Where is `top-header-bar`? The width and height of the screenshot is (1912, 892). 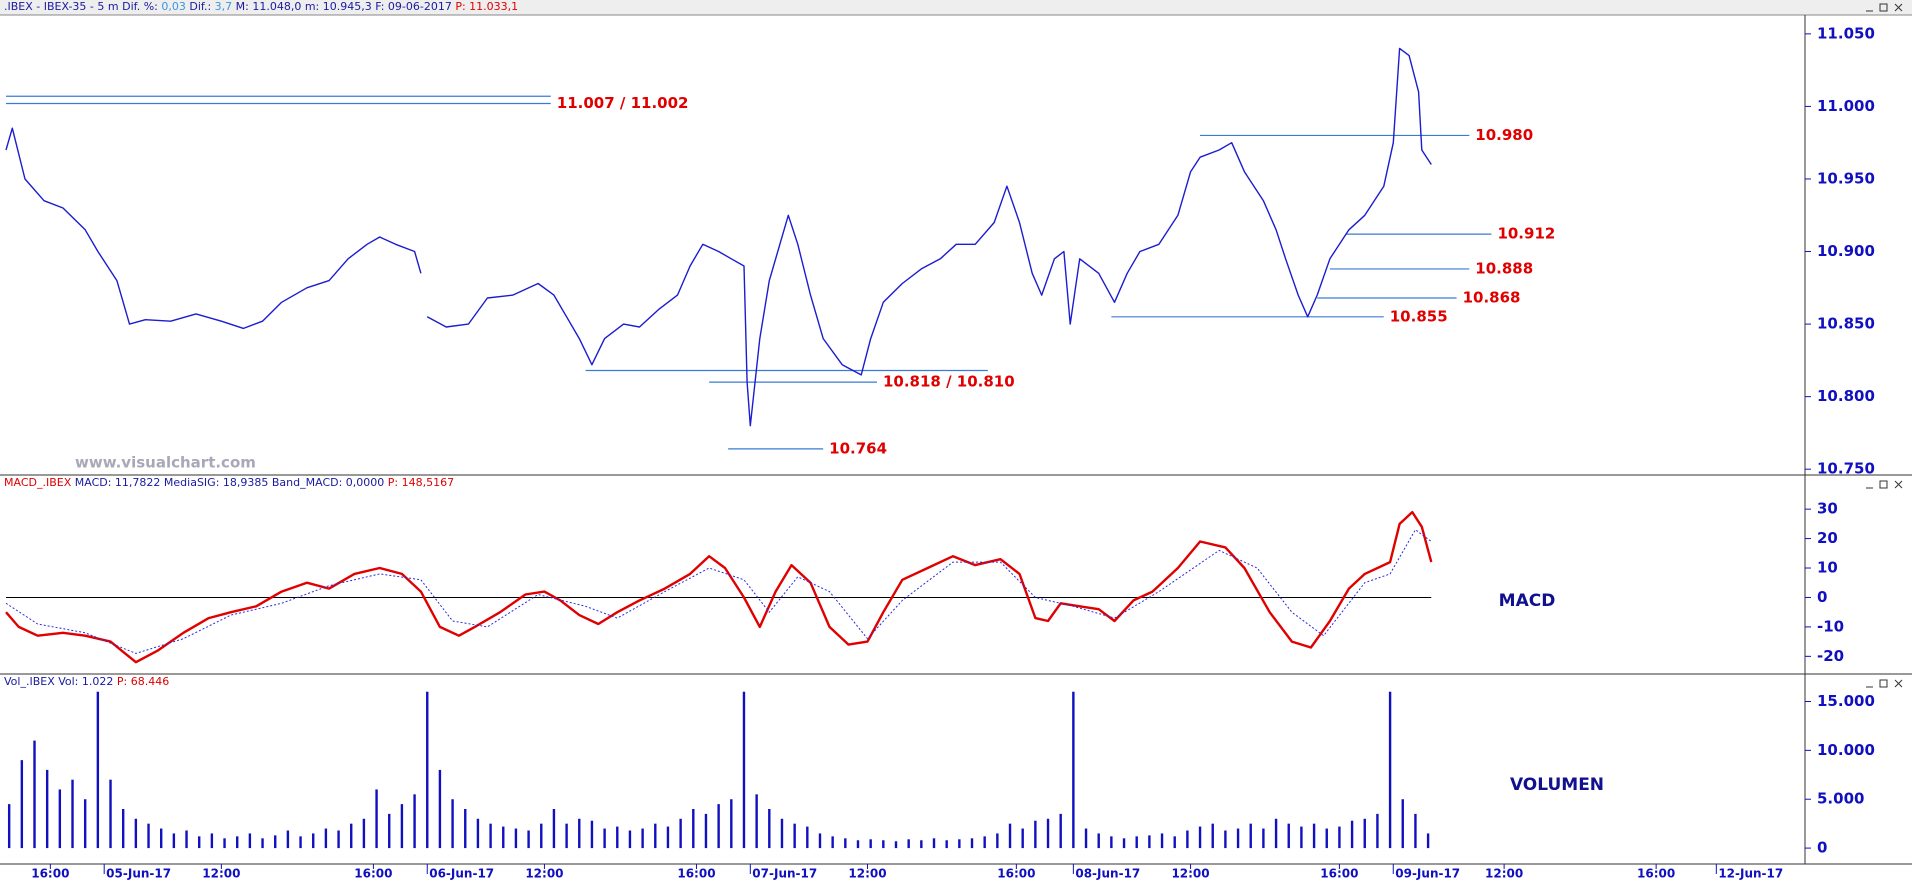
top-header-bar is located at coordinates (956, 7).